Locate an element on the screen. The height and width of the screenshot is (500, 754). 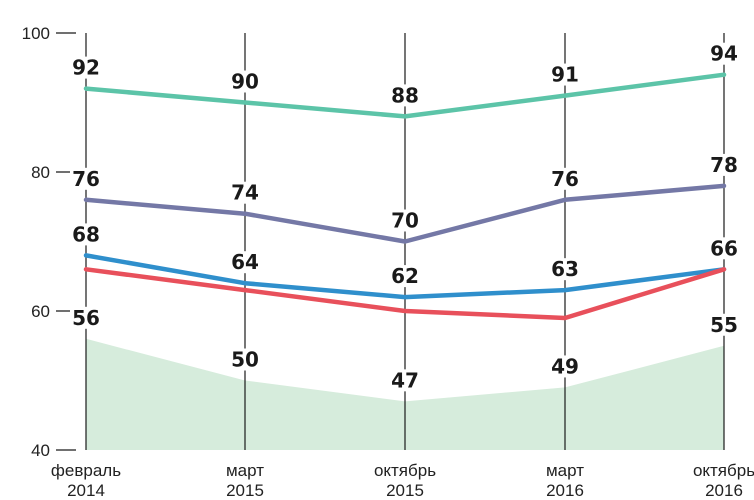
y-tick-label-80: 80 is located at coordinates (40, 172).